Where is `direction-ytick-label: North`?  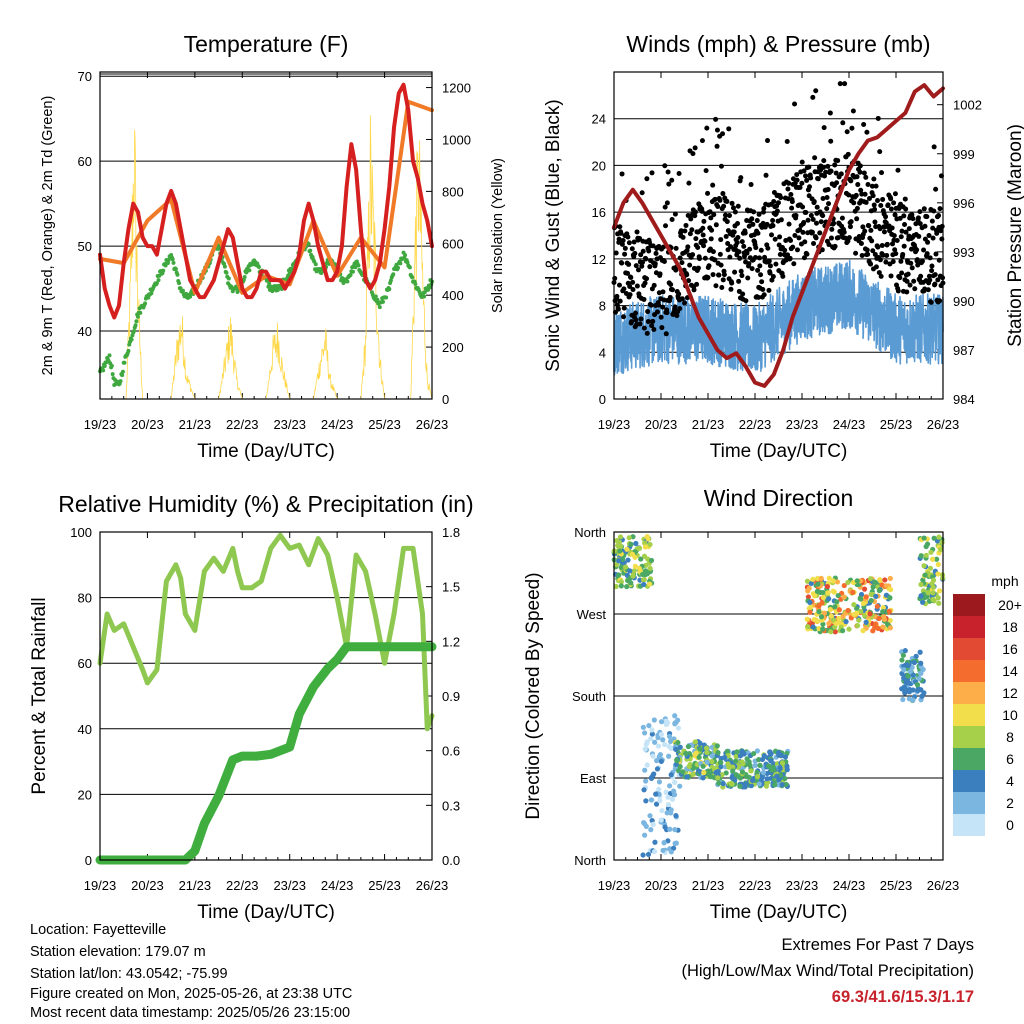 direction-ytick-label: North is located at coordinates (590, 532).